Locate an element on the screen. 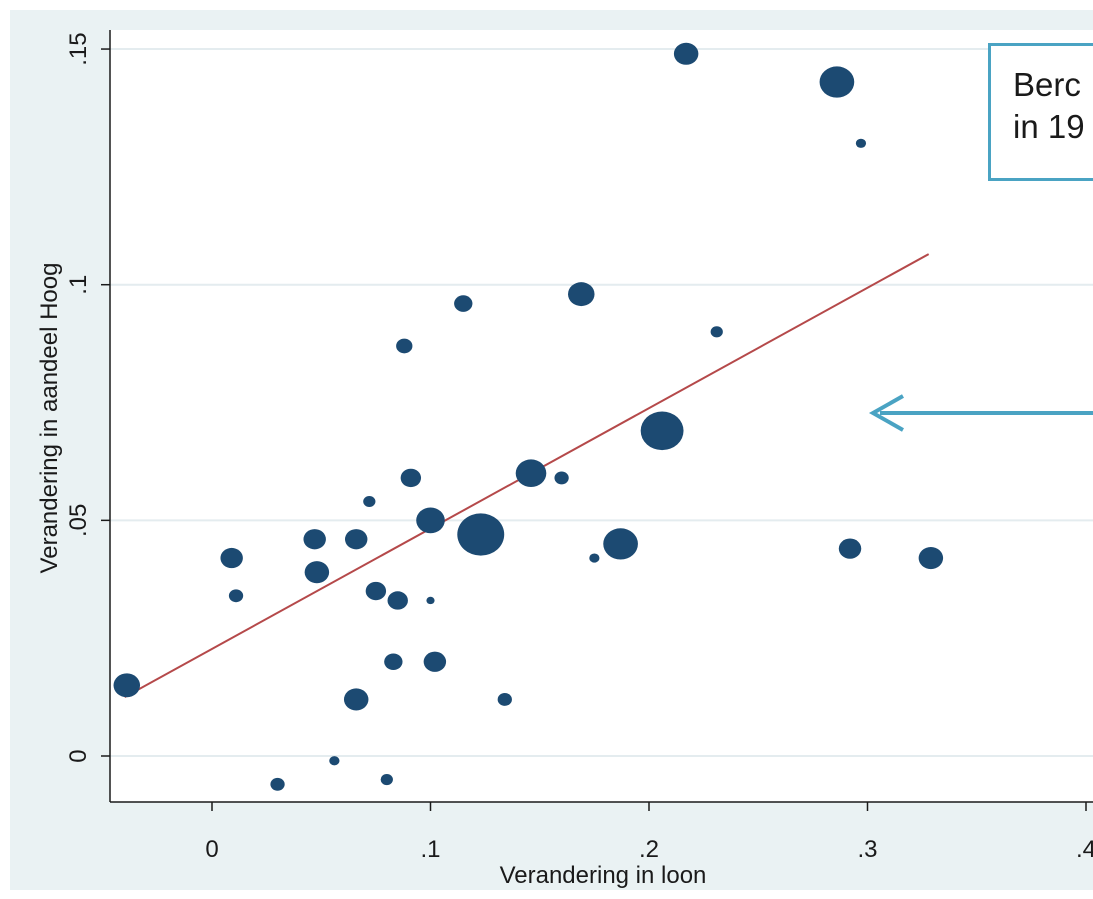 The height and width of the screenshot is (899, 1093). y-tick-label: .15 is located at coordinates (78, 48).